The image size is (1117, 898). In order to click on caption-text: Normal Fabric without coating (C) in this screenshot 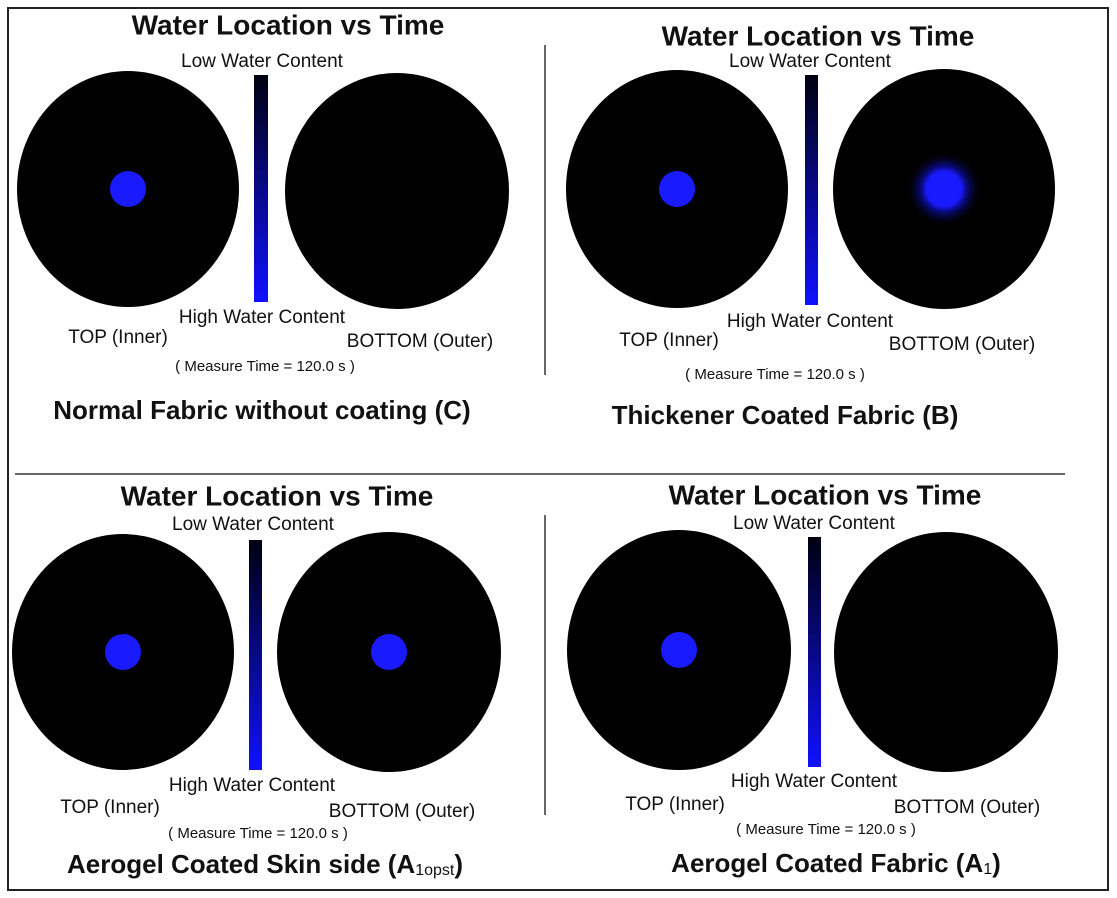, I will do `click(261, 410)`.